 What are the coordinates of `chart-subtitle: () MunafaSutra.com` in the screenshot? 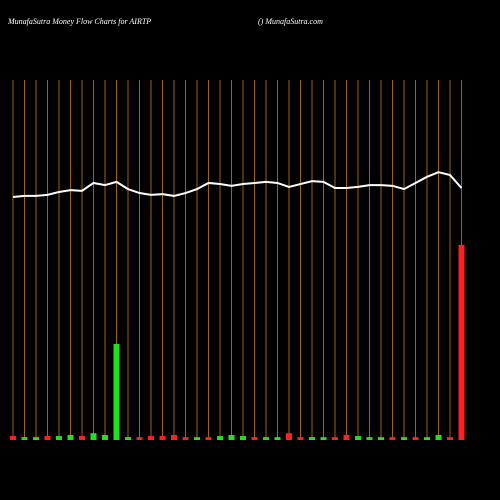 It's located at (290, 21).